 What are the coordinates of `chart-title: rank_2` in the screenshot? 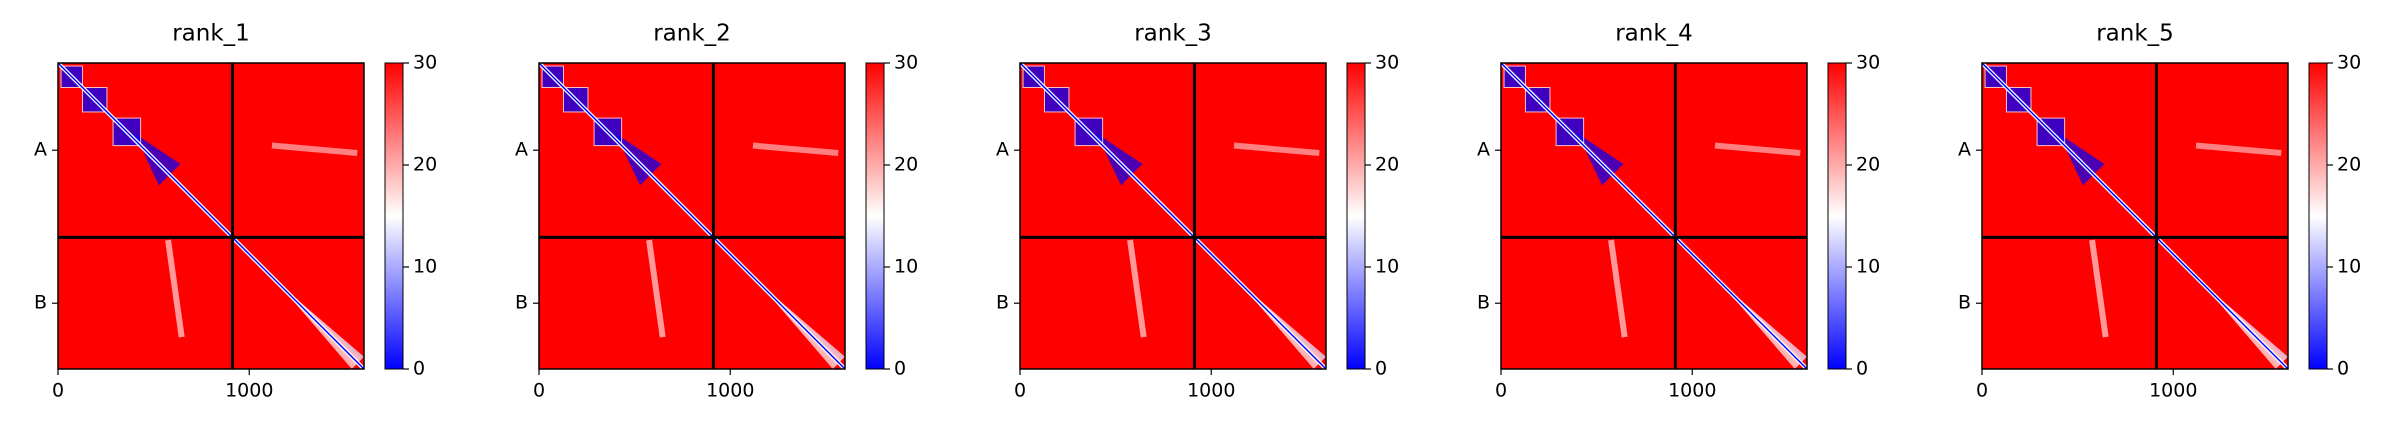 It's located at (692, 34).